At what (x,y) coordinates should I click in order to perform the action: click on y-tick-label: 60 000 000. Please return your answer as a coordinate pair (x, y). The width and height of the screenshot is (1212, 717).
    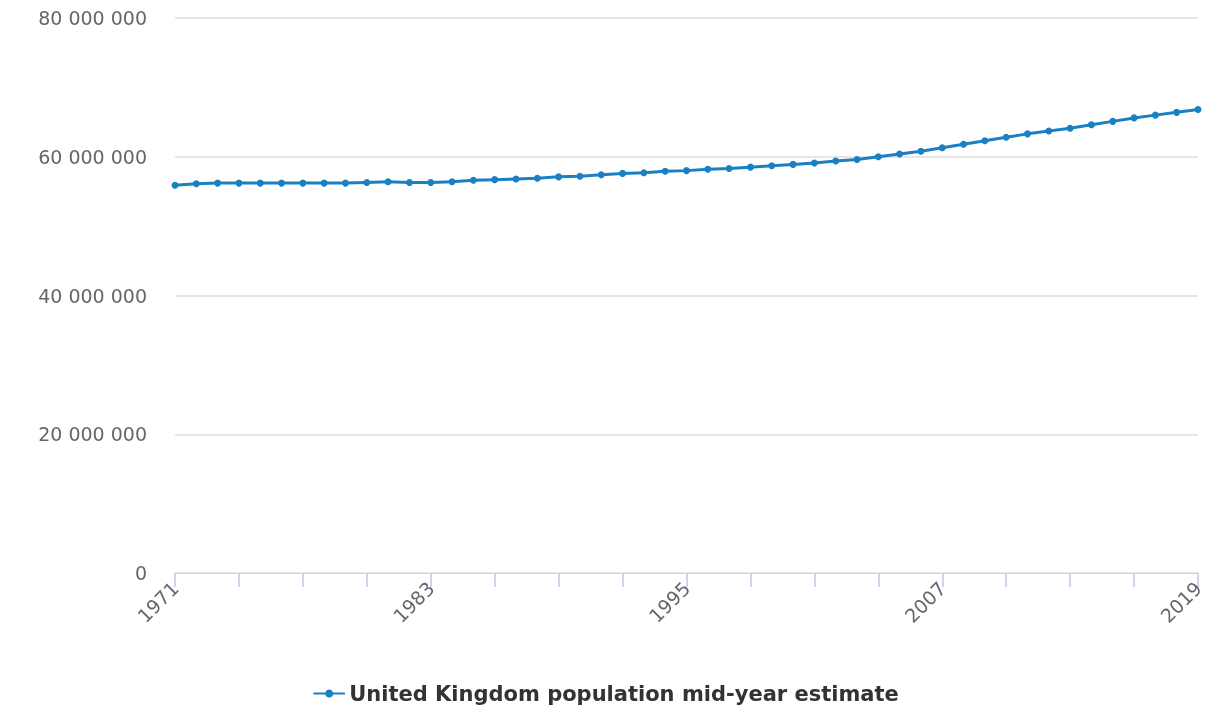
    Looking at the image, I should click on (92, 156).